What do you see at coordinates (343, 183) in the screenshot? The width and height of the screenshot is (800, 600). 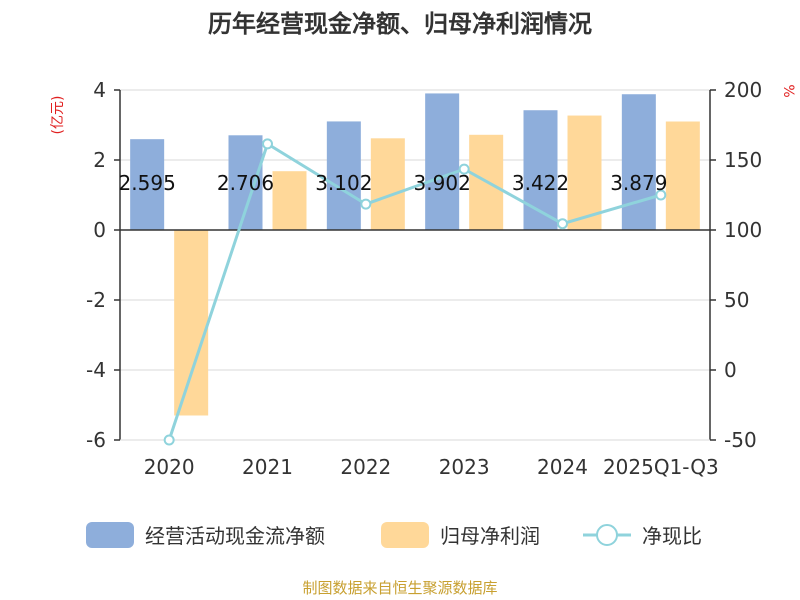 I see `cashflow-data-label: 3.102` at bounding box center [343, 183].